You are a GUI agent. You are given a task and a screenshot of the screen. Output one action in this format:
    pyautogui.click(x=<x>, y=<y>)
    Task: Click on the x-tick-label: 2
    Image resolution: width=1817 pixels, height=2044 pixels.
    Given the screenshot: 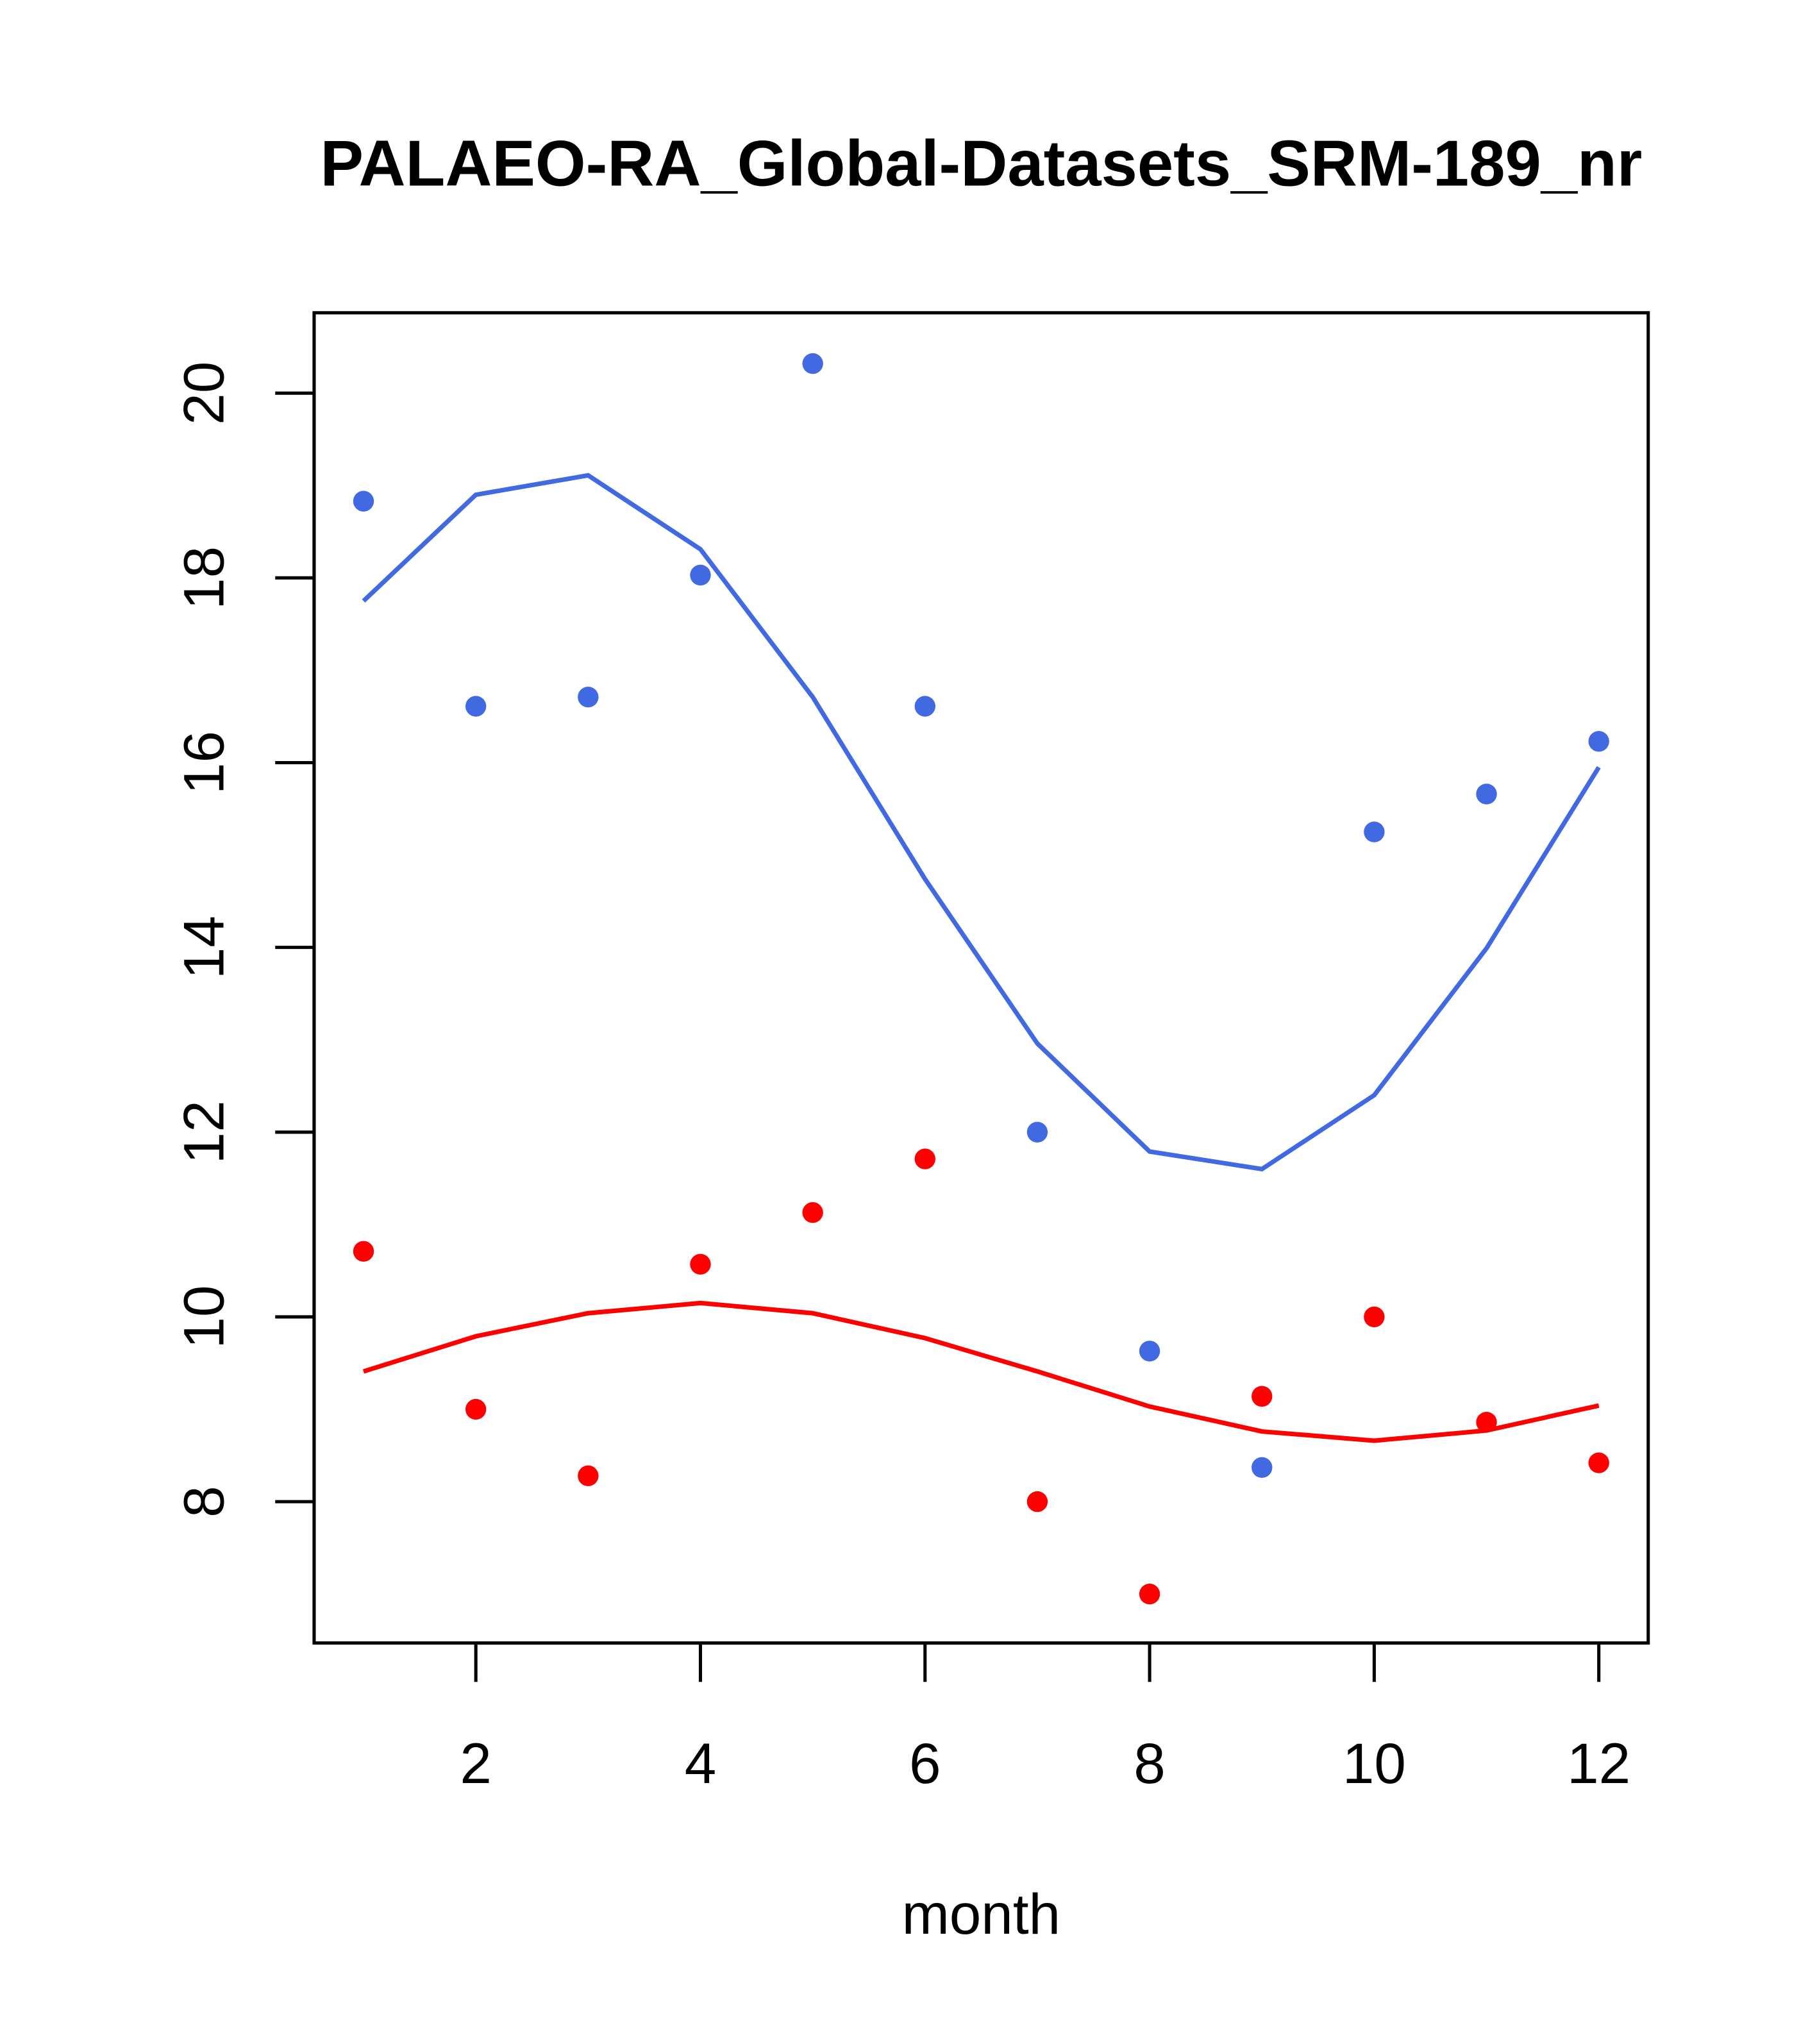 What is the action you would take?
    pyautogui.click(x=476, y=1763)
    